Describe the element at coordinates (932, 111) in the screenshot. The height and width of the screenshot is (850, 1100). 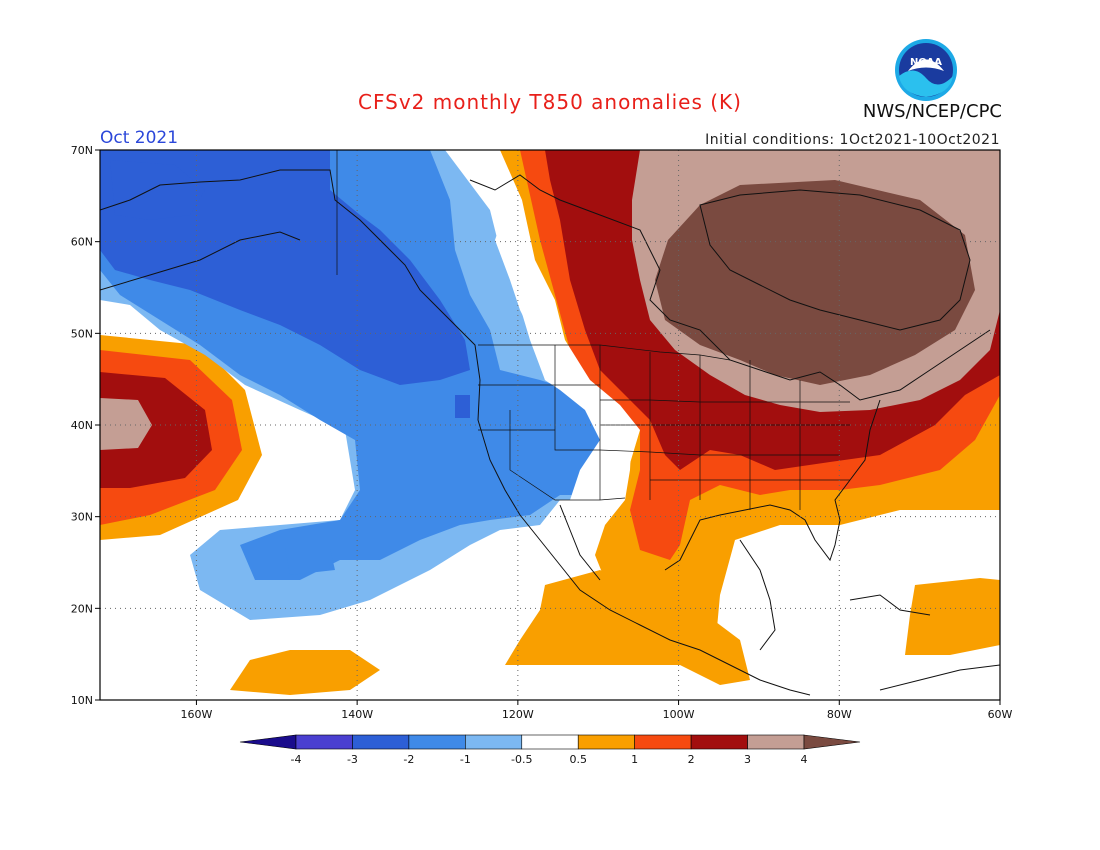
I see `org-label: NWS/NCEP/CPC` at that location.